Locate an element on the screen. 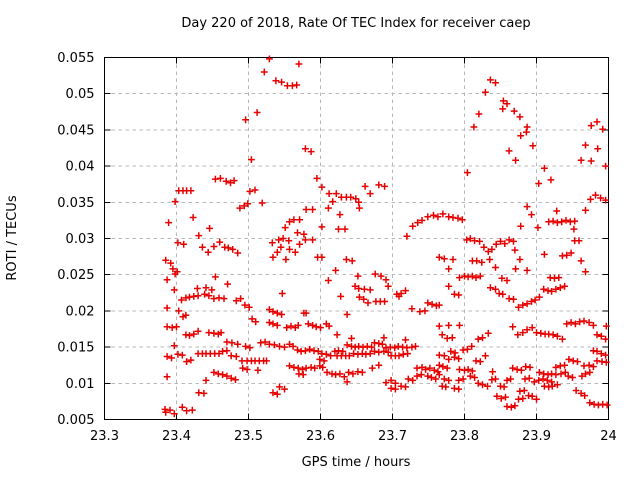 This screenshot has height=484, width=640. y-tick-label: 0.02 is located at coordinates (80, 311).